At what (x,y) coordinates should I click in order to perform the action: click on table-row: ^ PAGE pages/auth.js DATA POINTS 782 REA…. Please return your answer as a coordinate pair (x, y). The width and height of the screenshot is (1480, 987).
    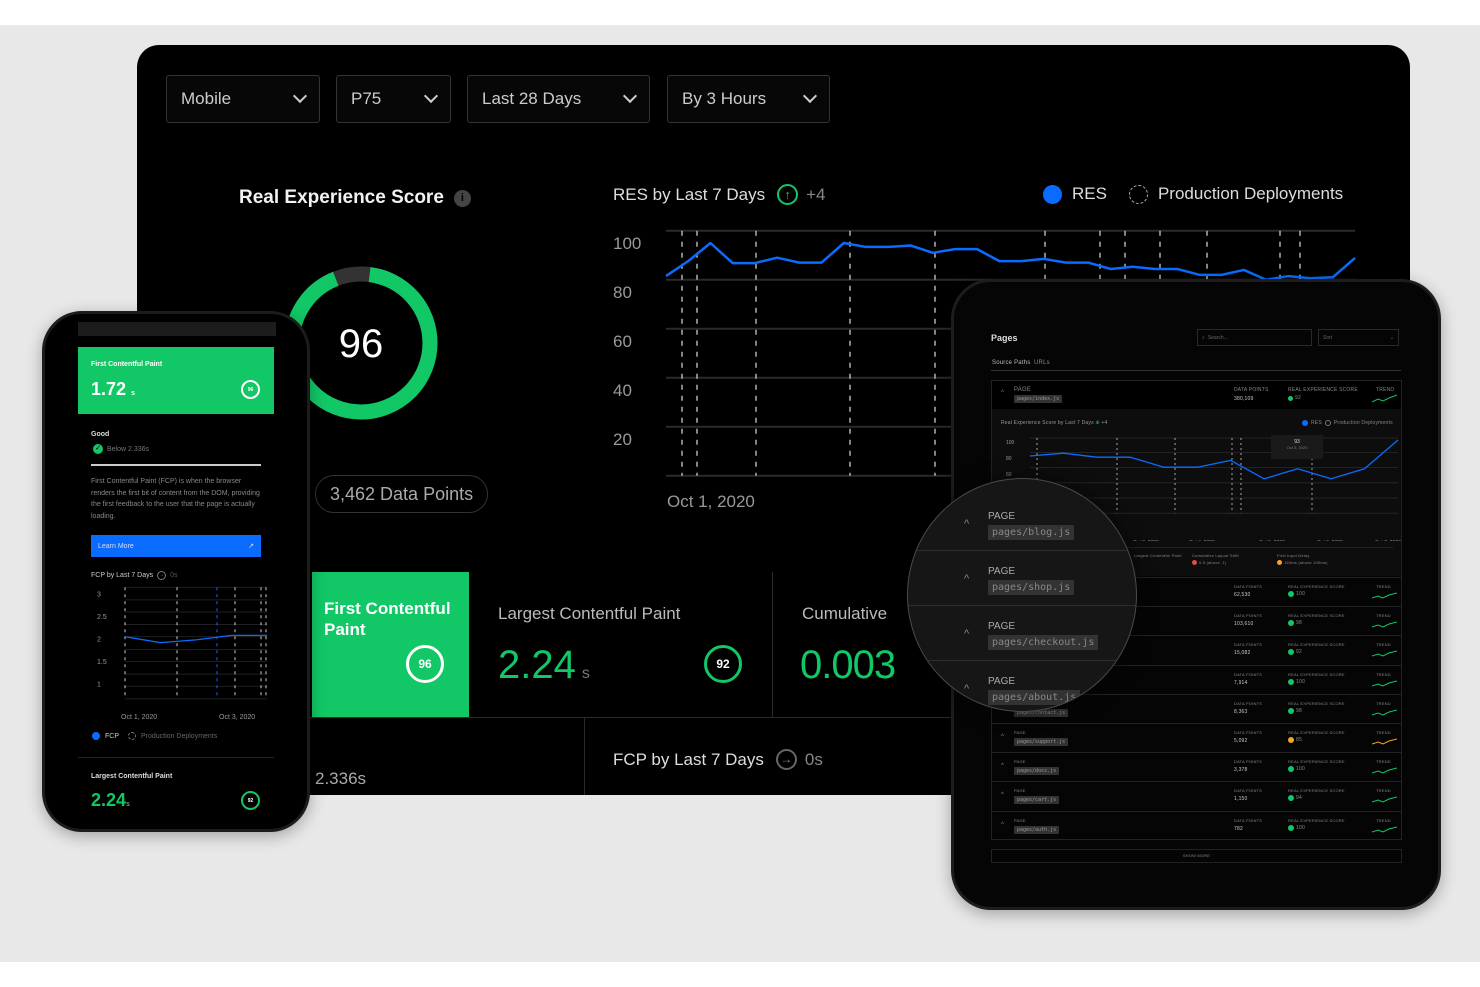
    Looking at the image, I should click on (1196, 825).